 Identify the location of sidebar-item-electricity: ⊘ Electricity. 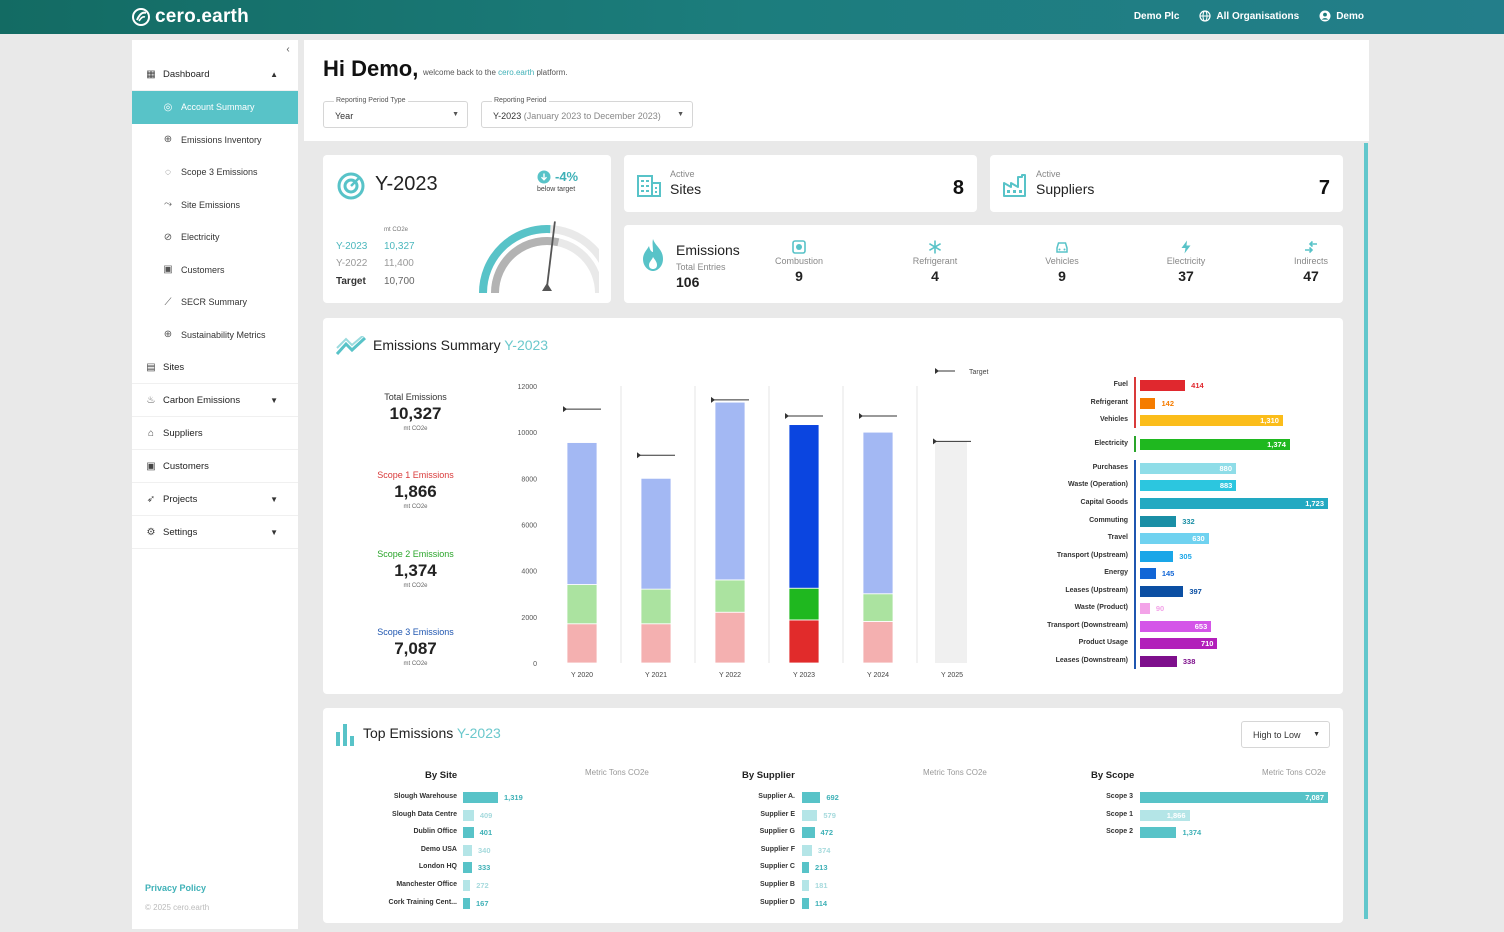
(215, 237).